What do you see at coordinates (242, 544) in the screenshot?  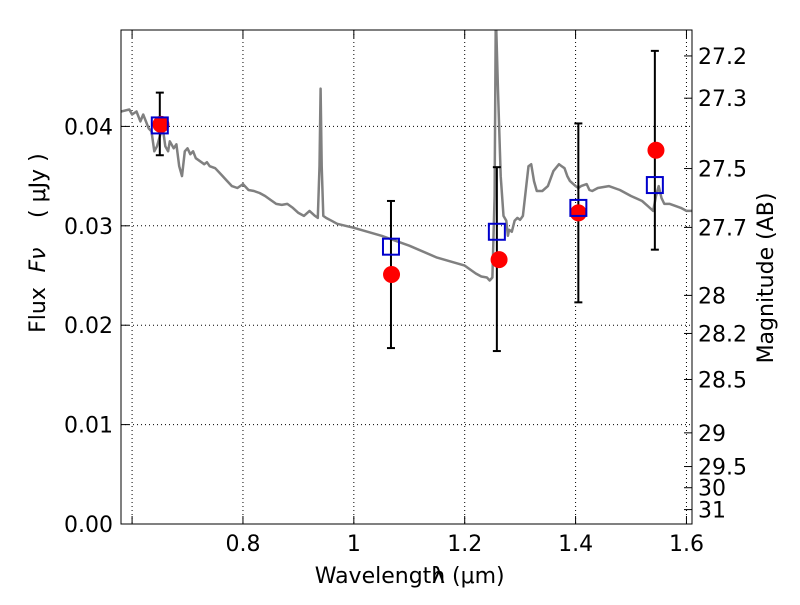 I see `x-tick-label: 0.8` at bounding box center [242, 544].